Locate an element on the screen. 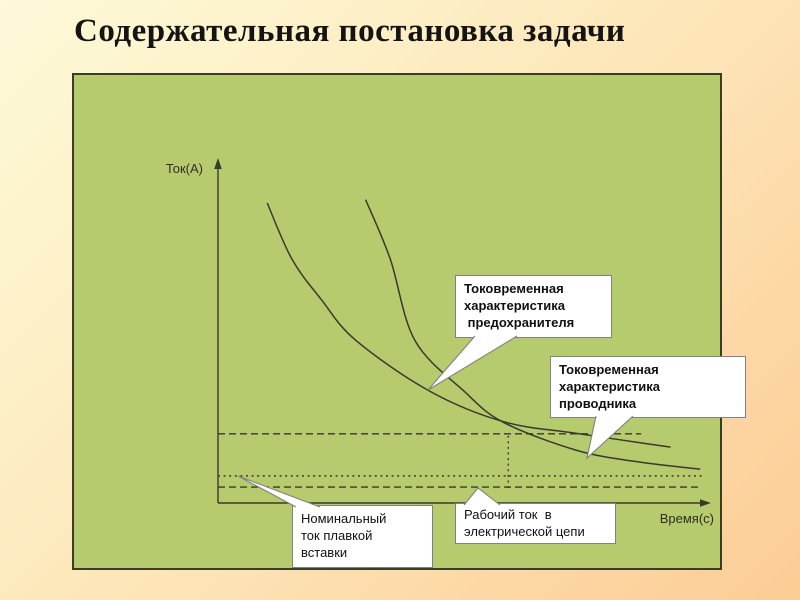 Image resolution: width=800 pixels, height=600 pixels. y-axis-label: Ток(А) is located at coordinates (184, 168).